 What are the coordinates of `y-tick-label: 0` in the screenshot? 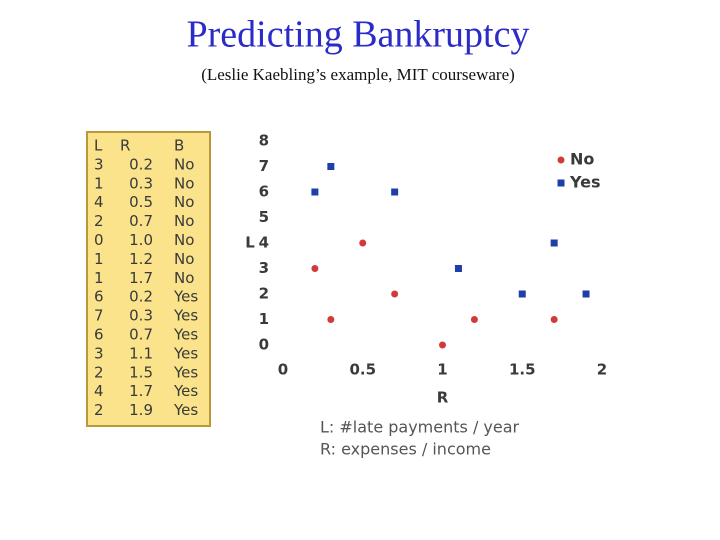 It's located at (264, 345).